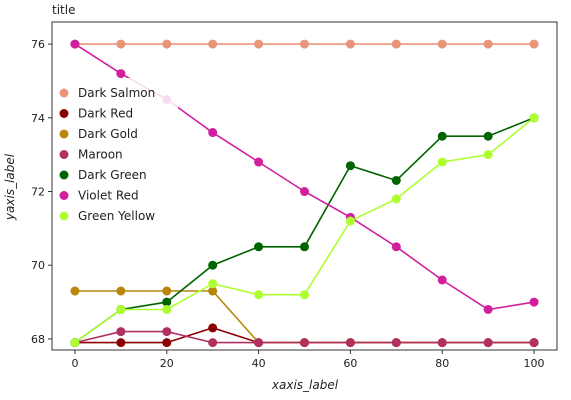 The height and width of the screenshot is (400, 571). What do you see at coordinates (63, 10) in the screenshot?
I see `chart-title: title` at bounding box center [63, 10].